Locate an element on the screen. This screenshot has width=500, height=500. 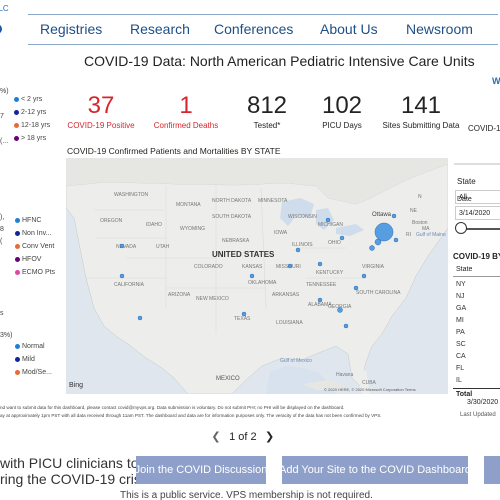
kpi-value: 141 is located at coordinates (421, 105).